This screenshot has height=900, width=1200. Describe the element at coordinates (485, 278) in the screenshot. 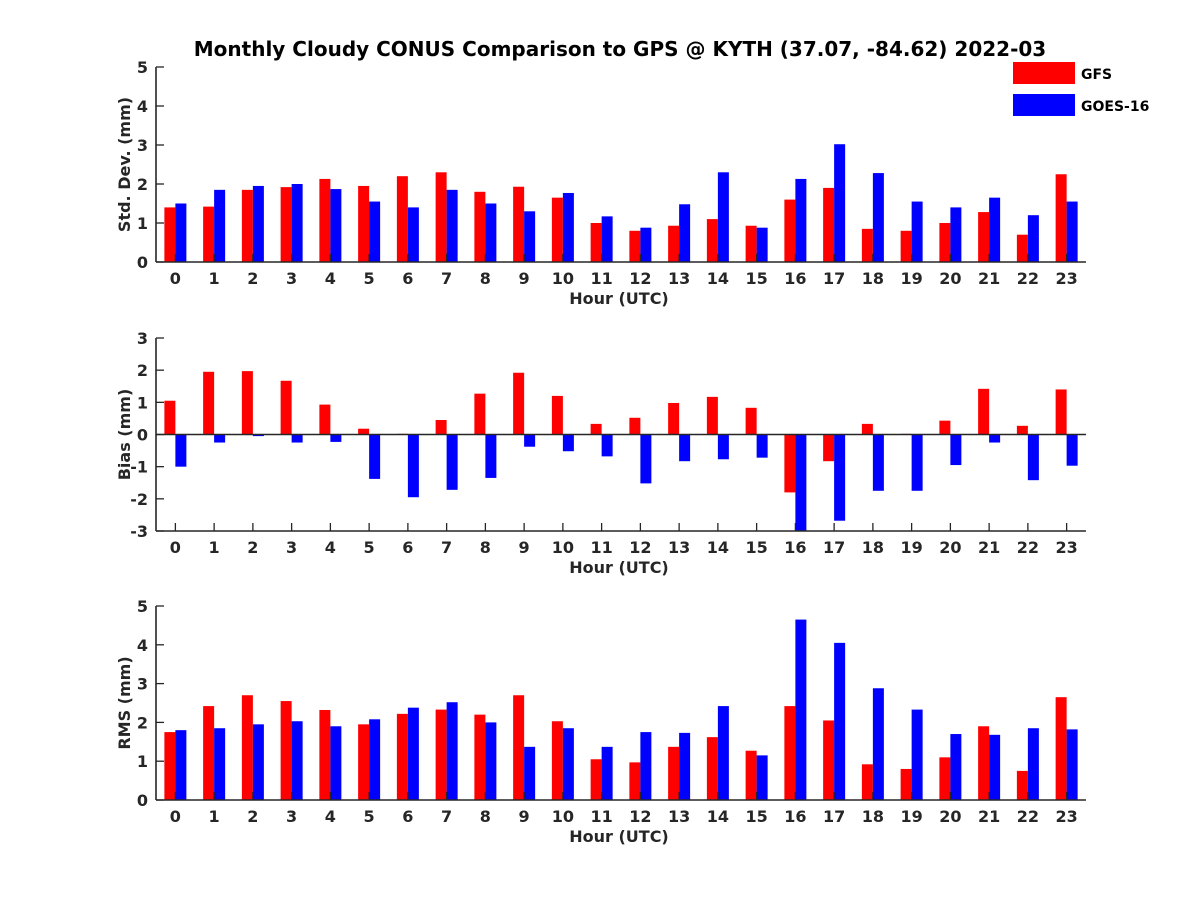

I see `x-tick-label: 8` at that location.